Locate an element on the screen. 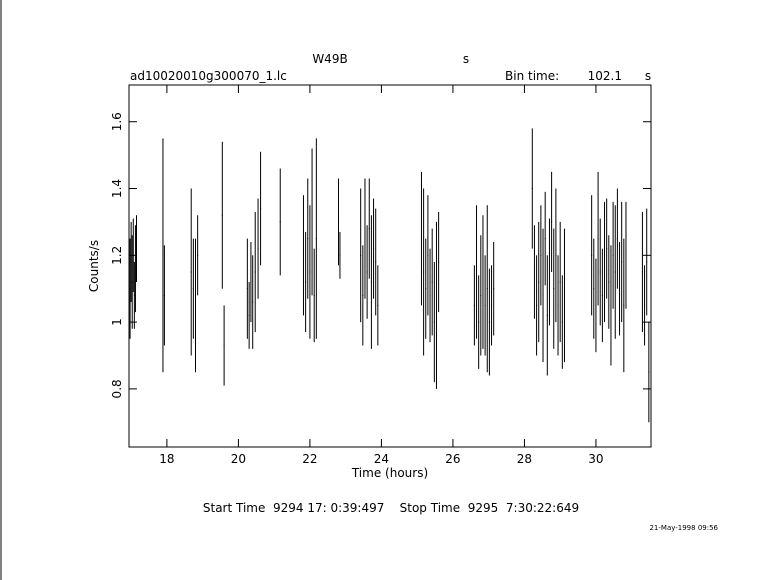 The width and height of the screenshot is (781, 580). bin-time-unit: s is located at coordinates (648, 76).